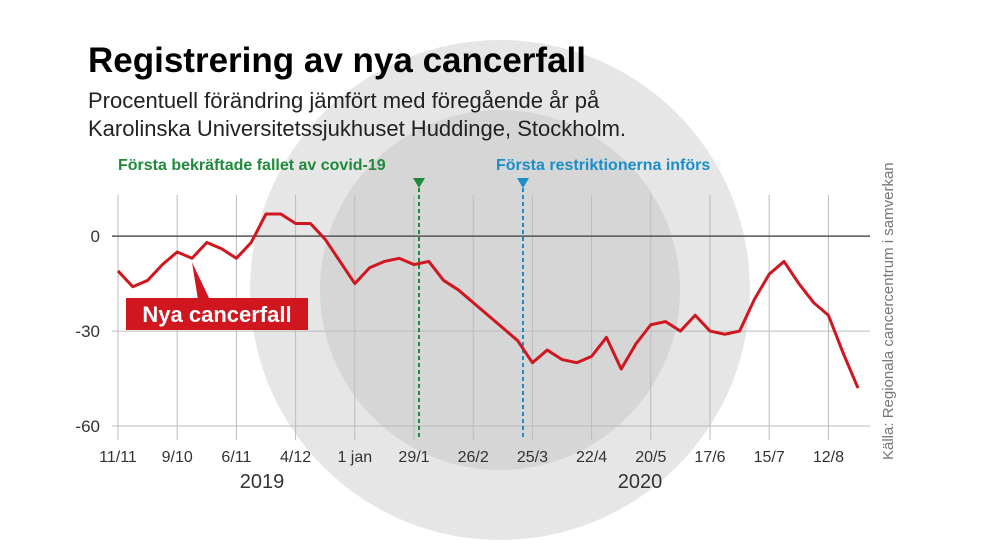 This screenshot has height=558, width=992. What do you see at coordinates (87, 331) in the screenshot?
I see `y-tick-label: -30` at bounding box center [87, 331].